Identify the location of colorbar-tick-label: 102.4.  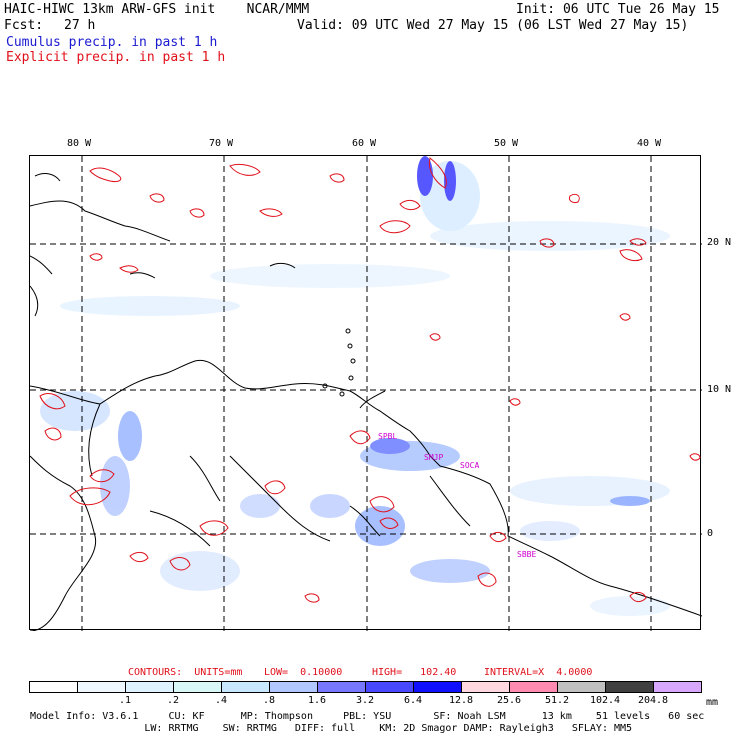
(605, 700).